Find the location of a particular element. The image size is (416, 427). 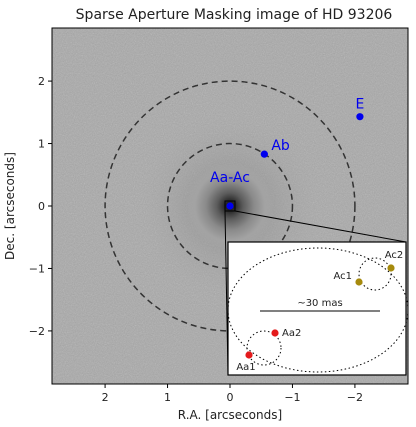

y-tick-label: −2 is located at coordinates (37, 331).